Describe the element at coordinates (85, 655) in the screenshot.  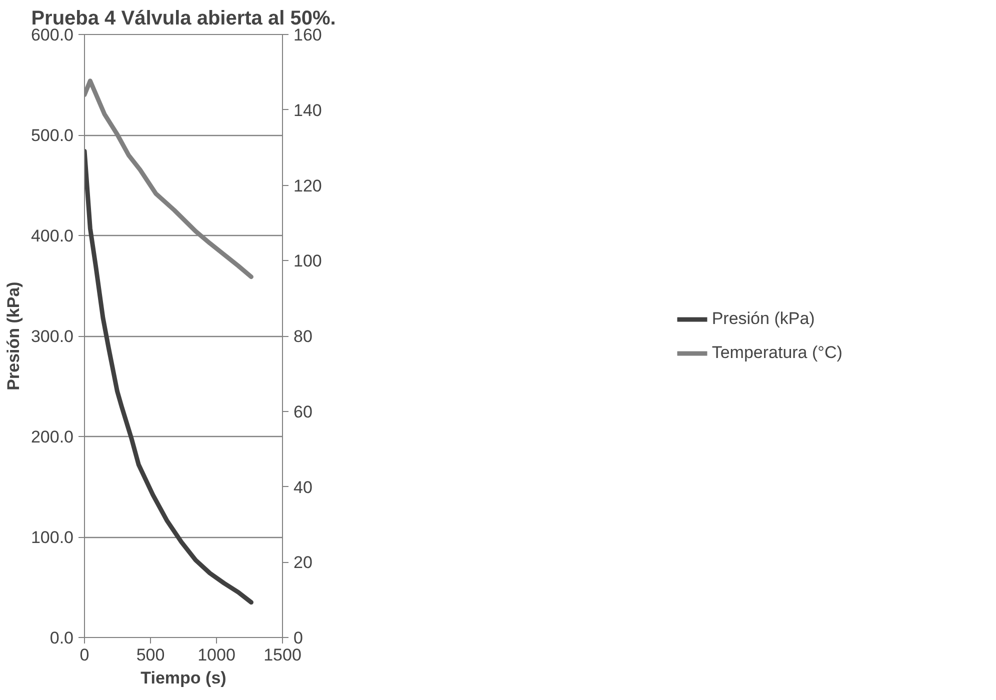
I see `x-tick-label: 0` at that location.